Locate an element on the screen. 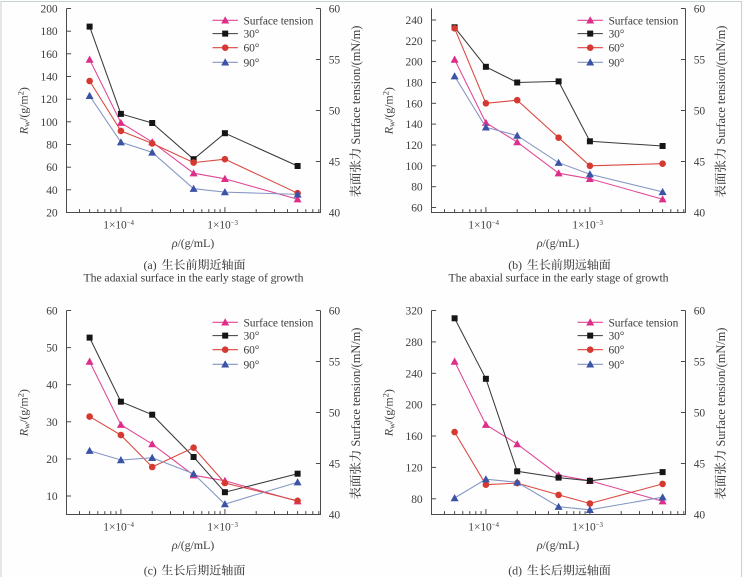  svg-text: 220 is located at coordinates (414, 42).